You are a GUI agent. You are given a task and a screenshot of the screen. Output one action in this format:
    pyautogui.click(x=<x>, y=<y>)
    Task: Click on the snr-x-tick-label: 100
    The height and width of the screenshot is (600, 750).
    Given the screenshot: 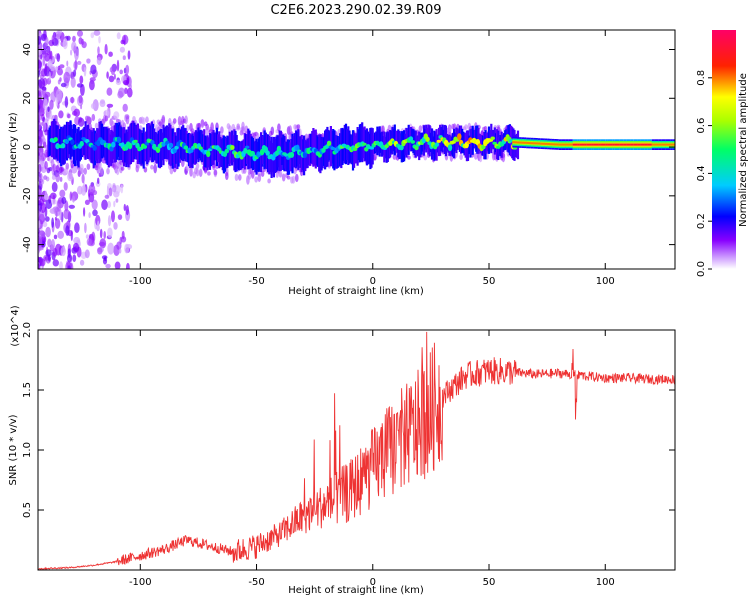 What is the action you would take?
    pyautogui.click(x=605, y=582)
    